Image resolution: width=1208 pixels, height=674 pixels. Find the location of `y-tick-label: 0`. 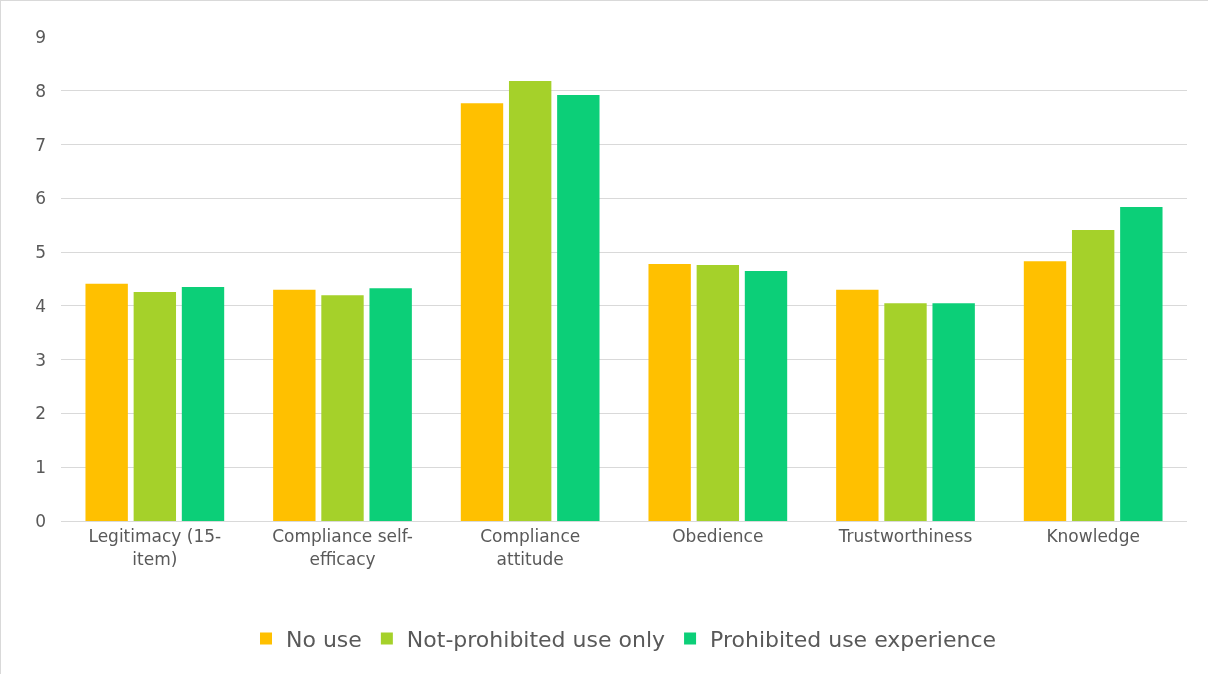

y-tick-label: 0 is located at coordinates (40, 520).